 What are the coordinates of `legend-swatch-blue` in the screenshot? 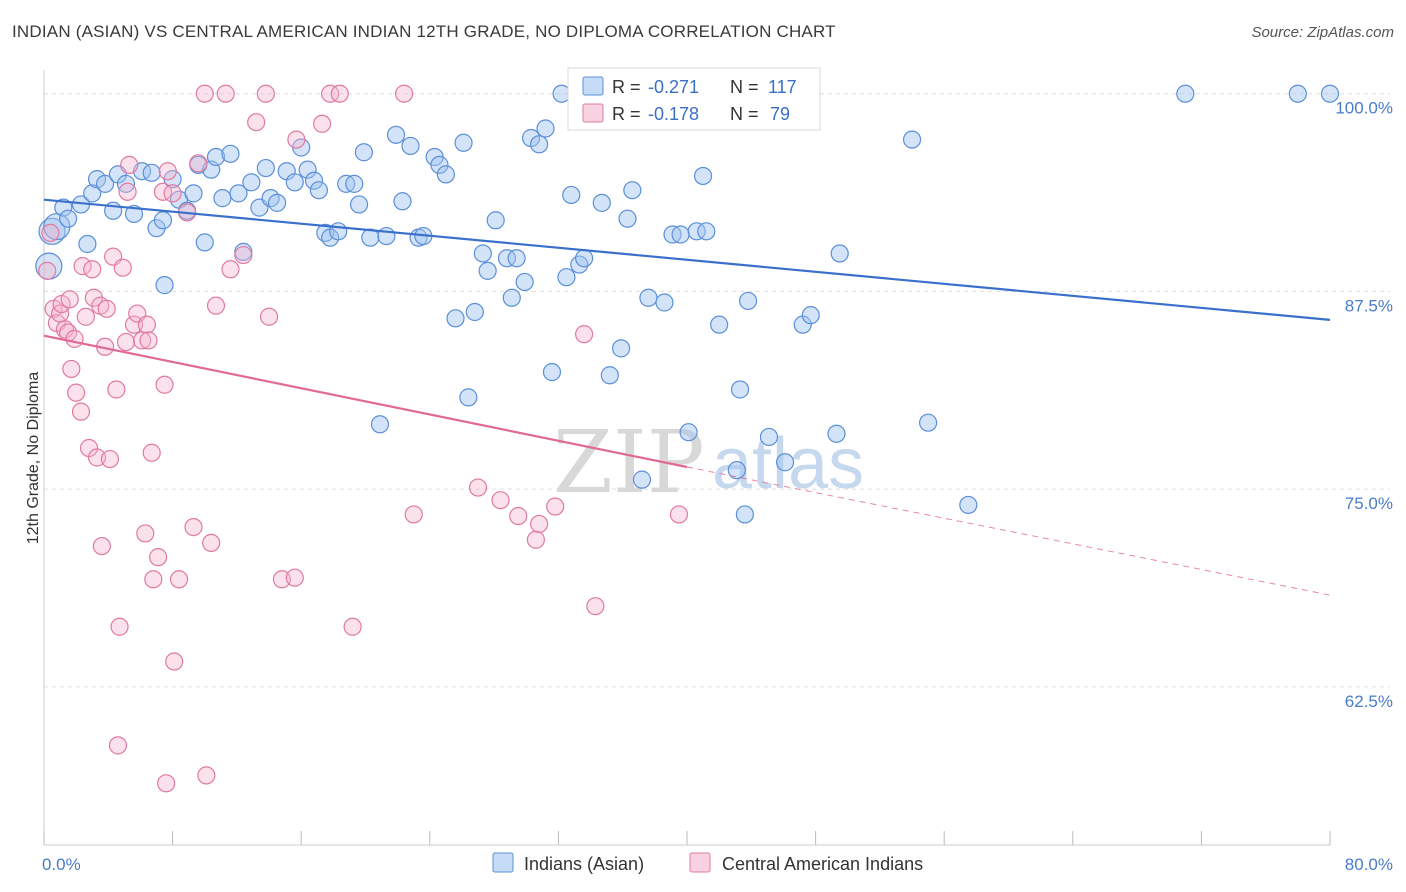 It's located at (593, 86).